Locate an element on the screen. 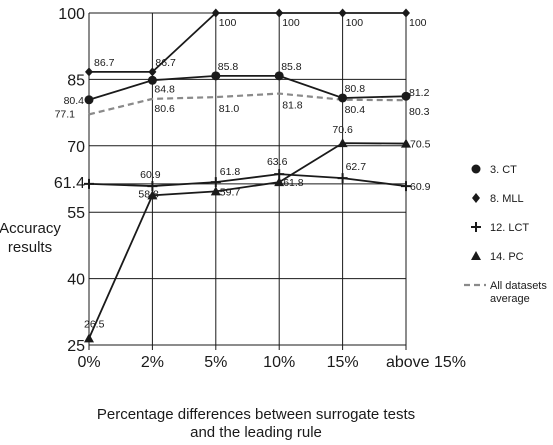  x-tick-label-5: above 15% is located at coordinates (426, 362).